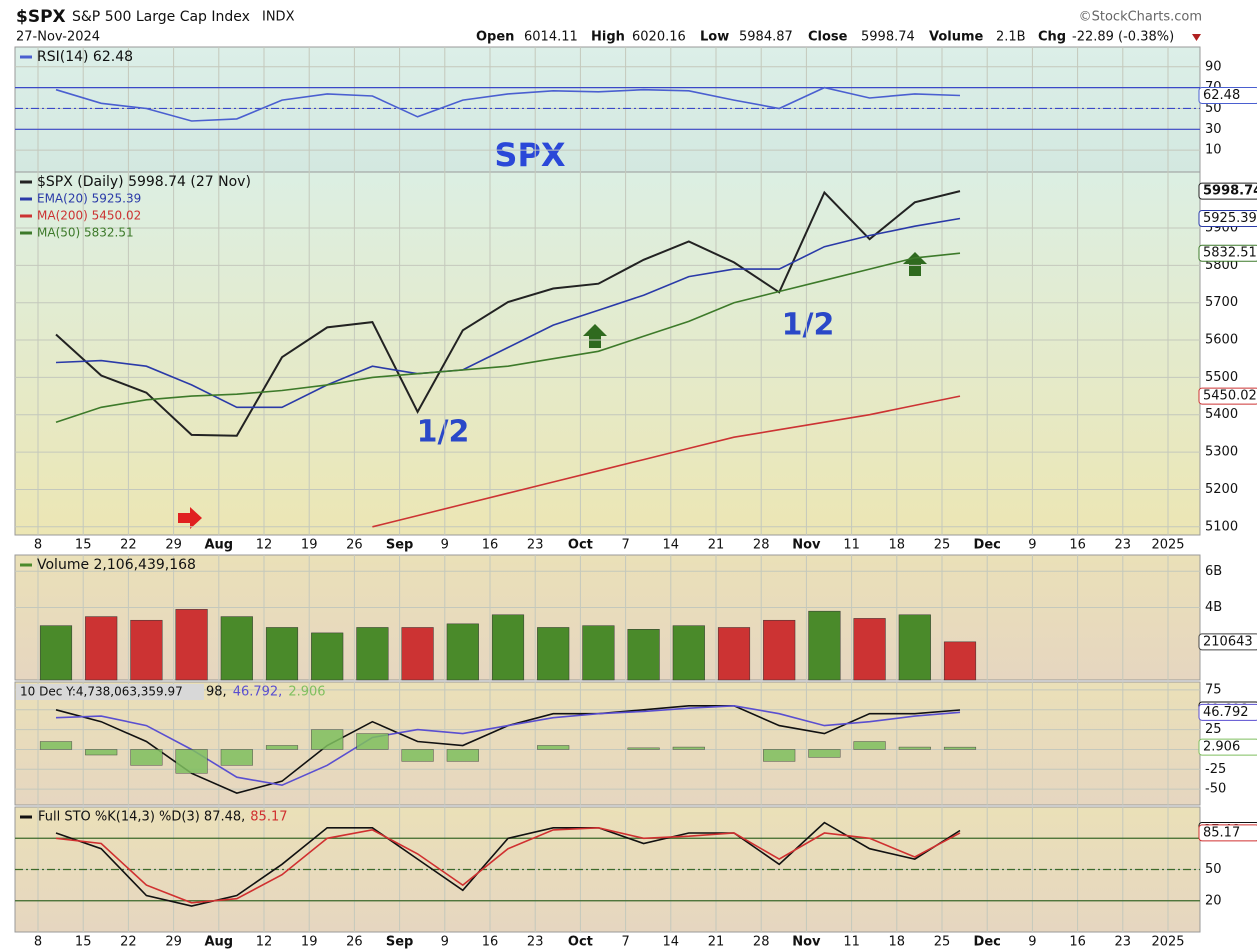 The height and width of the screenshot is (951, 1257). What do you see at coordinates (1215, 789) in the screenshot?
I see `y-tick-label: -50` at bounding box center [1215, 789].